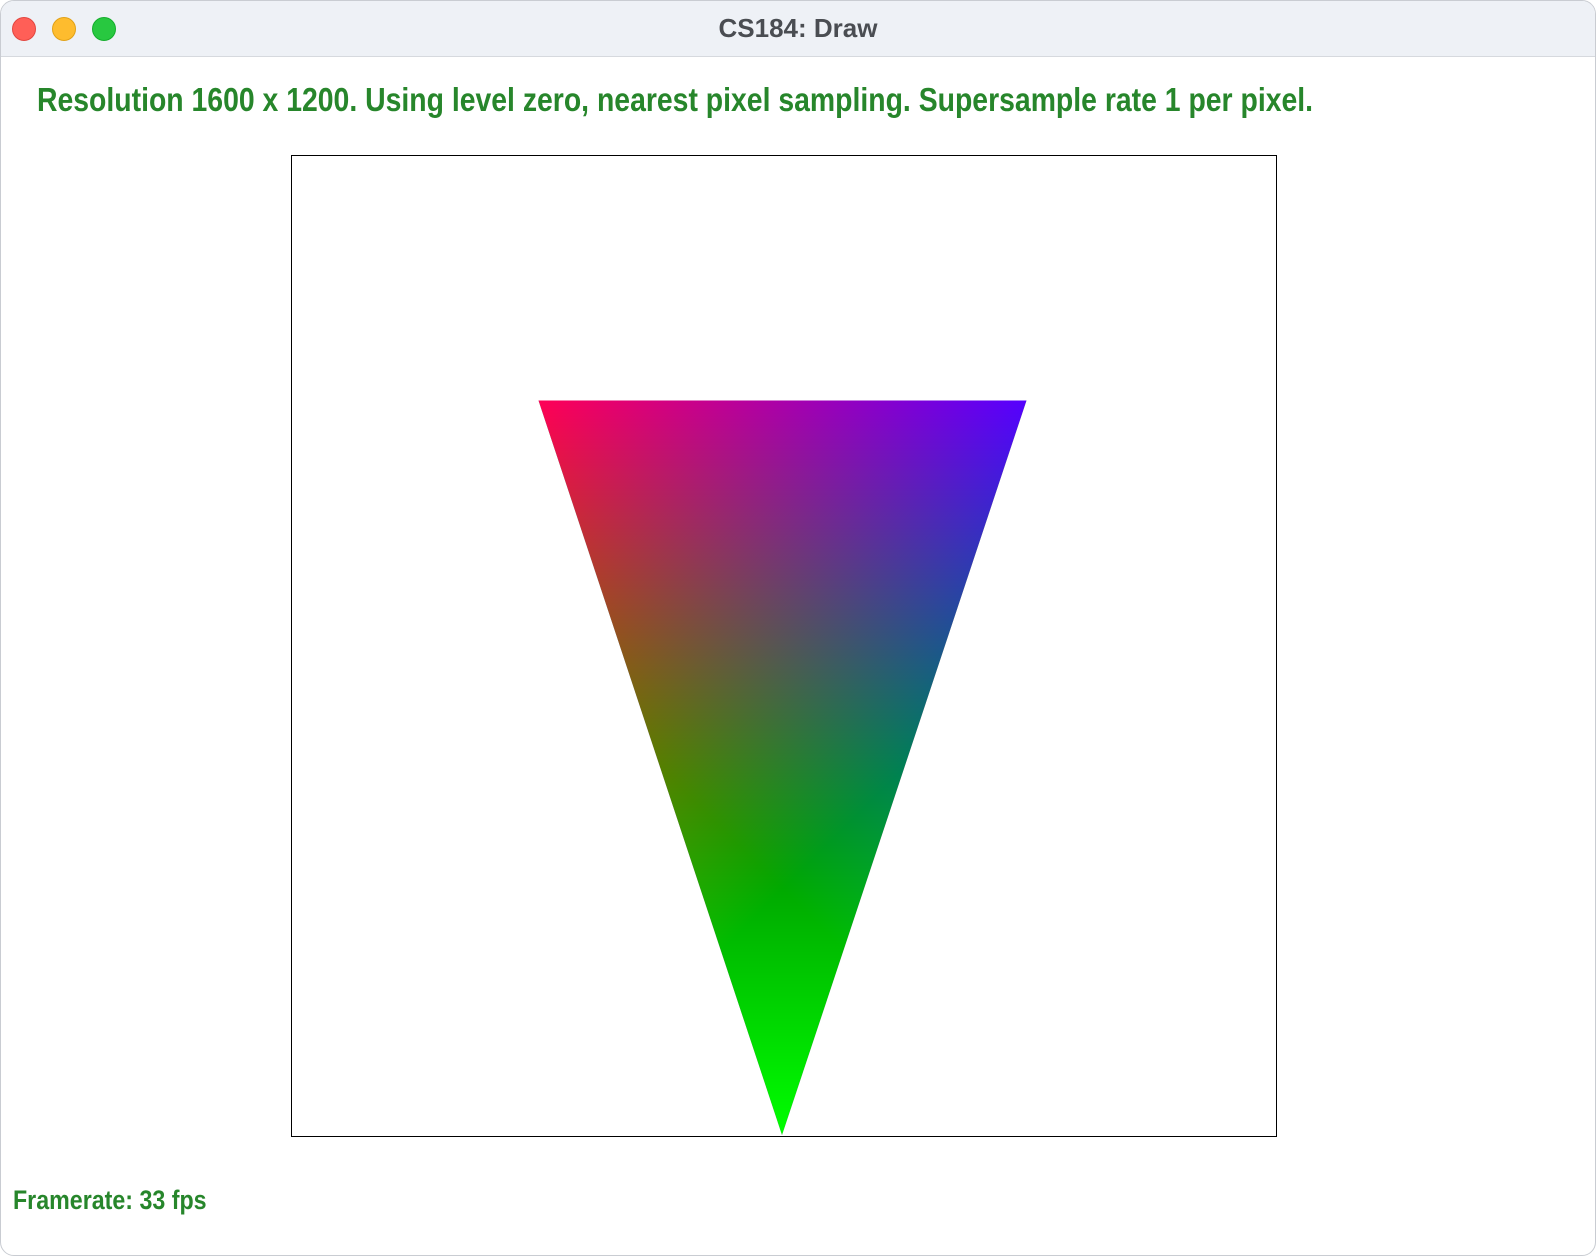  I want to click on window-title: CS184: Draw, so click(798, 28).